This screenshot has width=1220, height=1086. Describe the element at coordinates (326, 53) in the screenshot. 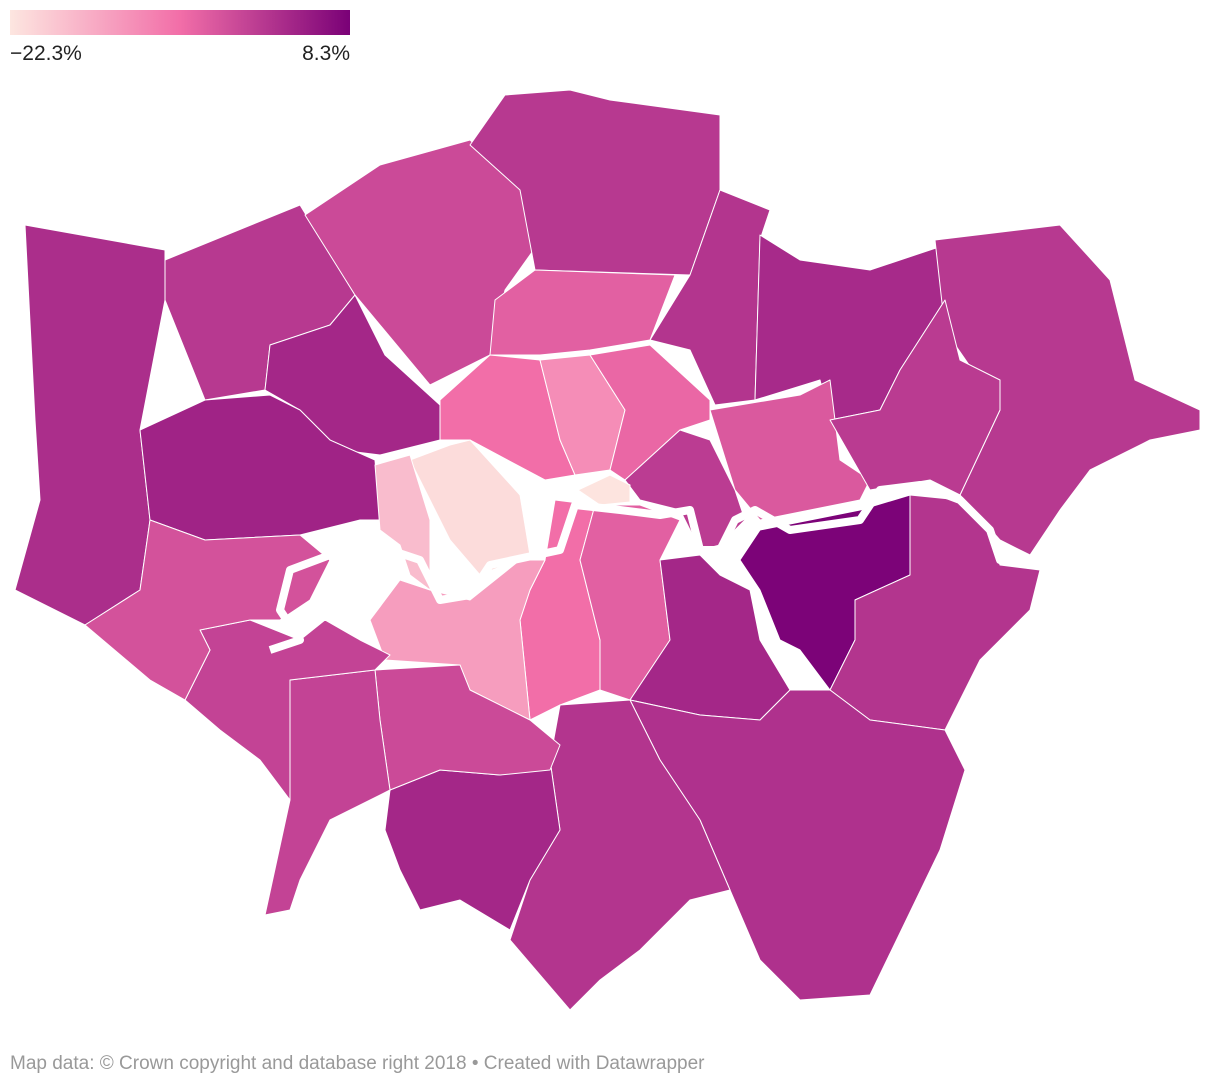

I see `legend-max: 8.3%` at that location.